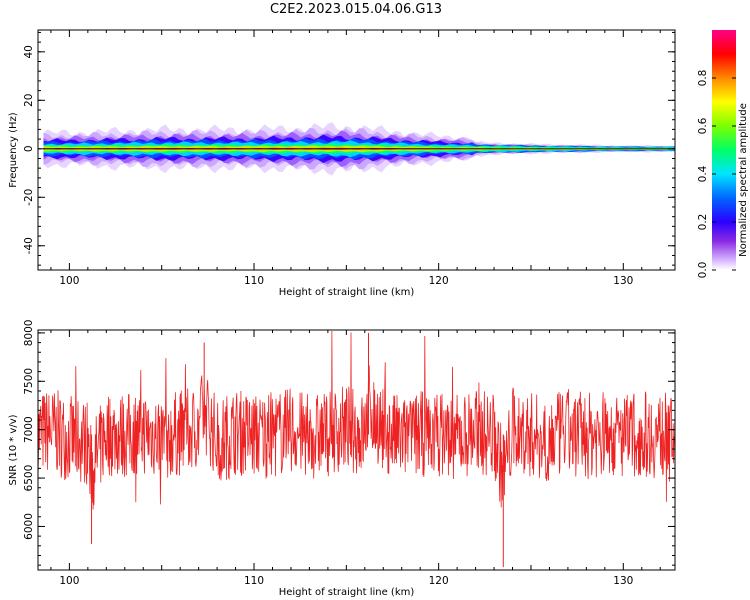 This screenshot has width=750, height=600. What do you see at coordinates (29, 51) in the screenshot?
I see `top-ytick-label: 40` at bounding box center [29, 51].